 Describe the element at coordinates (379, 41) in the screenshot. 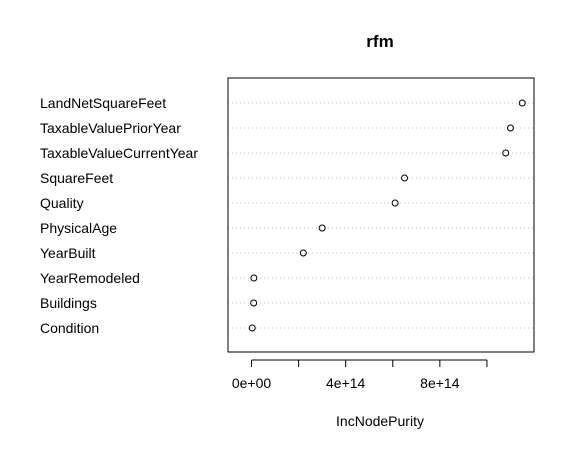

I see `chart-title: rfm` at that location.